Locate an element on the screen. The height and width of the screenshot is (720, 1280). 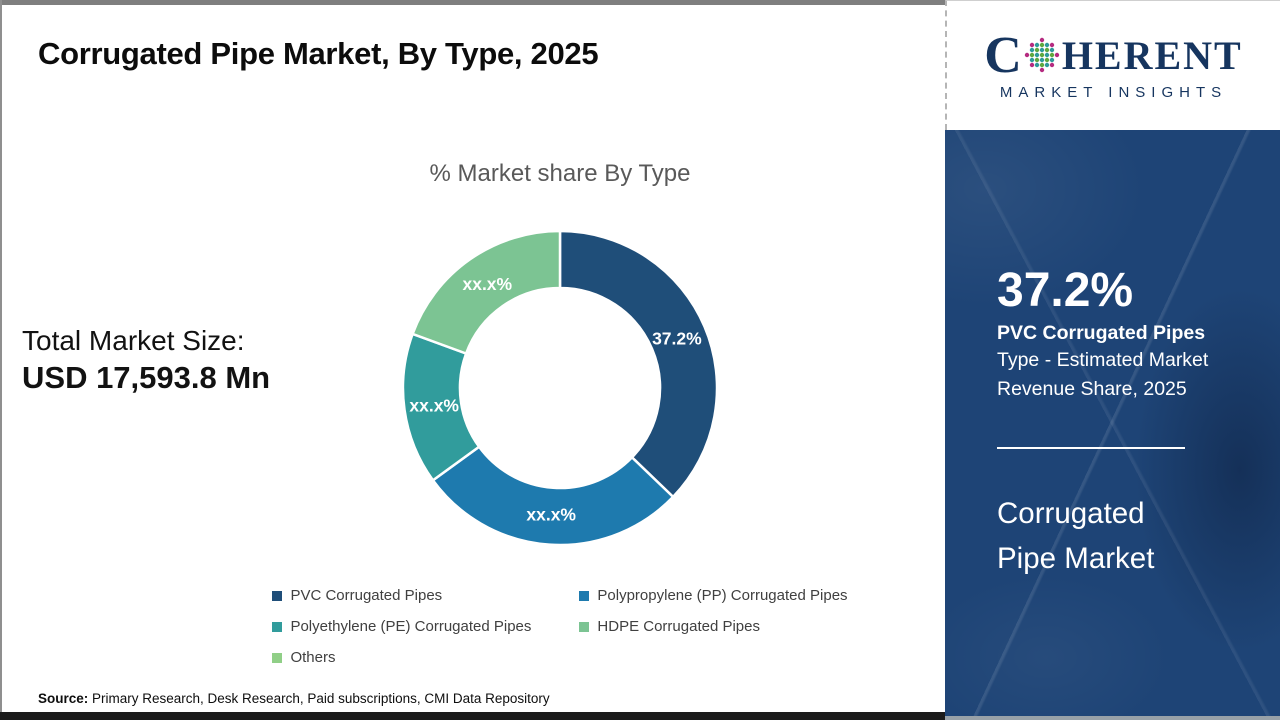
logo-letter-c: C is located at coordinates (1003, 55).